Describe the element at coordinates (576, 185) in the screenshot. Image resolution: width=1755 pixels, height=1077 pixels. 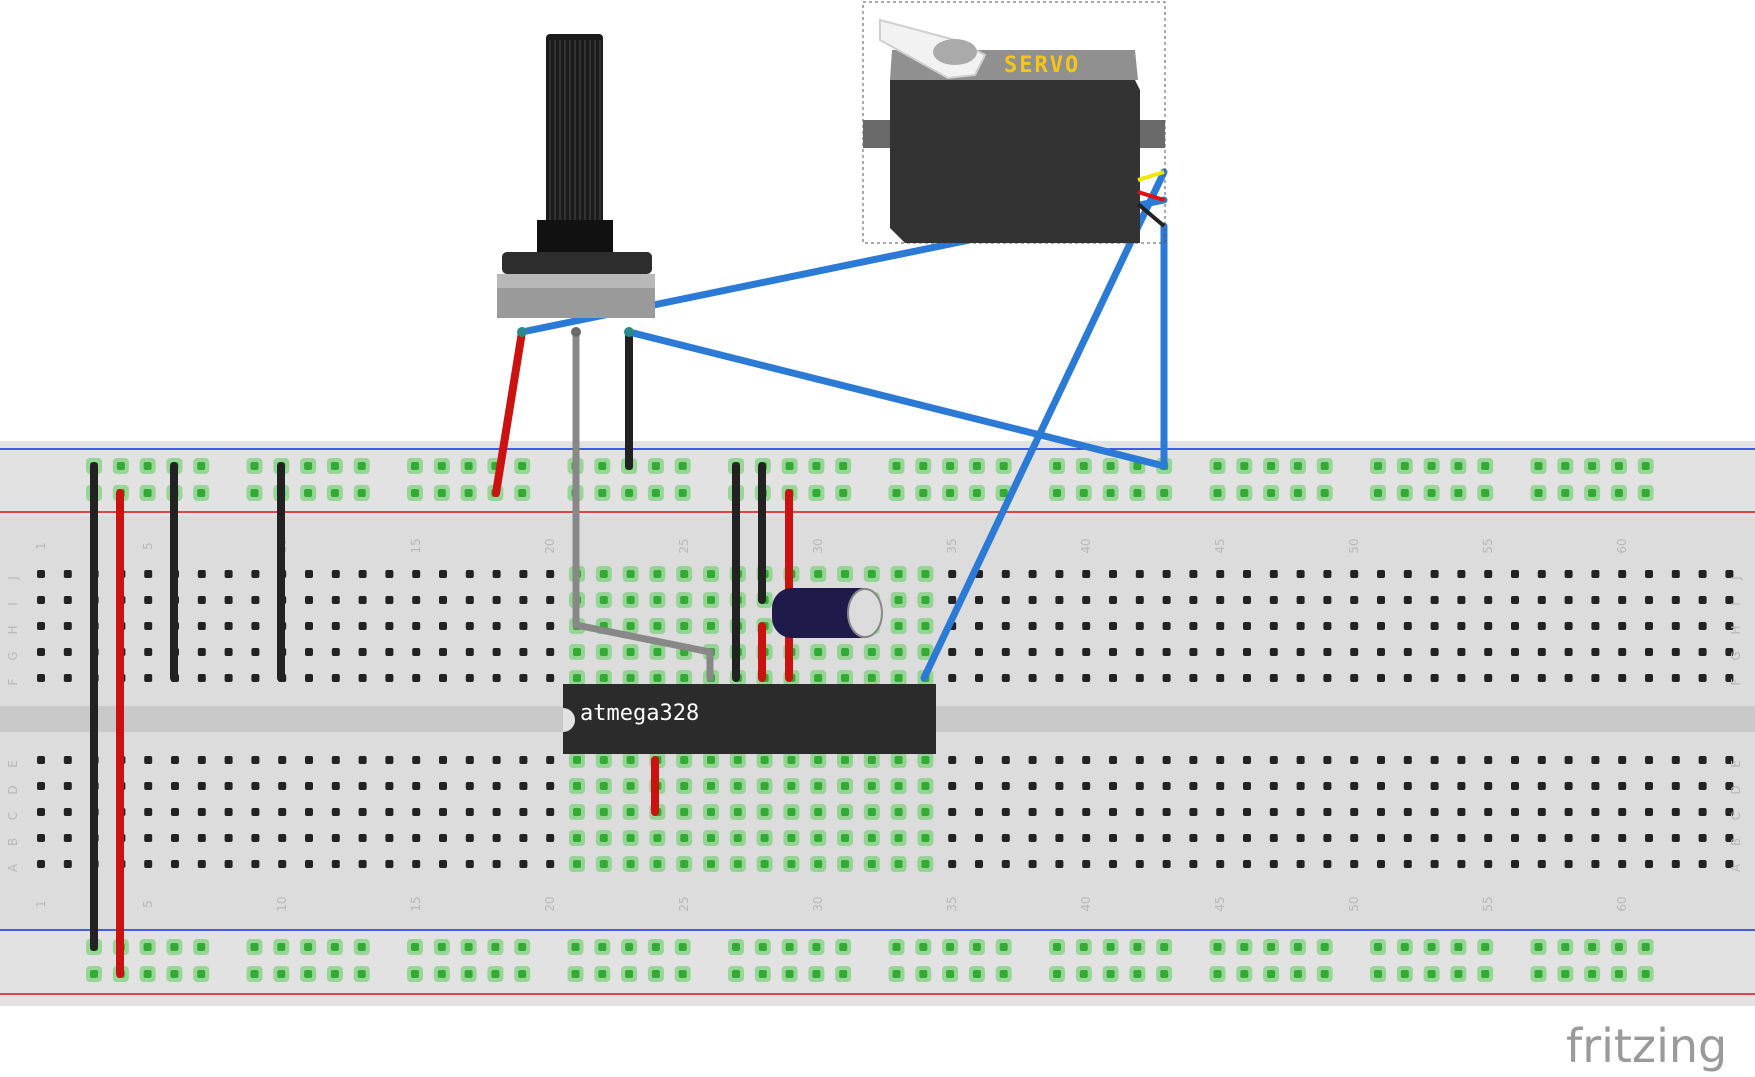
I see `potentiometer` at that location.